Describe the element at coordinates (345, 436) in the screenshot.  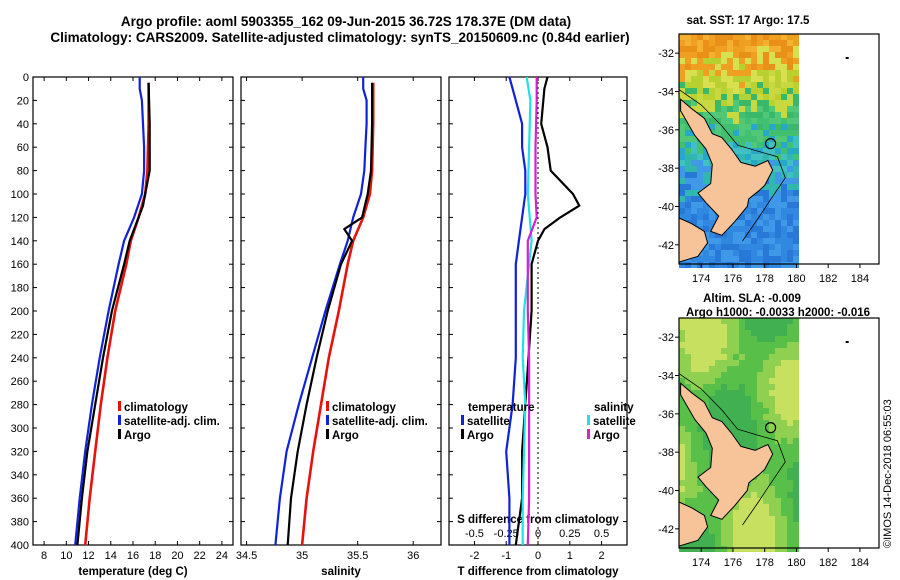
I see `legend-argo-label: Argo` at that location.